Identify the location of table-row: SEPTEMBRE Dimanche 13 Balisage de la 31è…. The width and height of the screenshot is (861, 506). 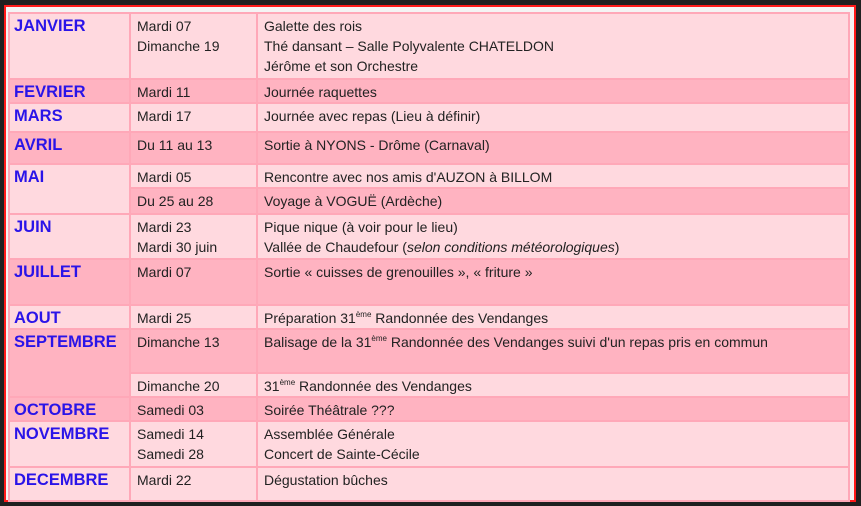
(429, 363).